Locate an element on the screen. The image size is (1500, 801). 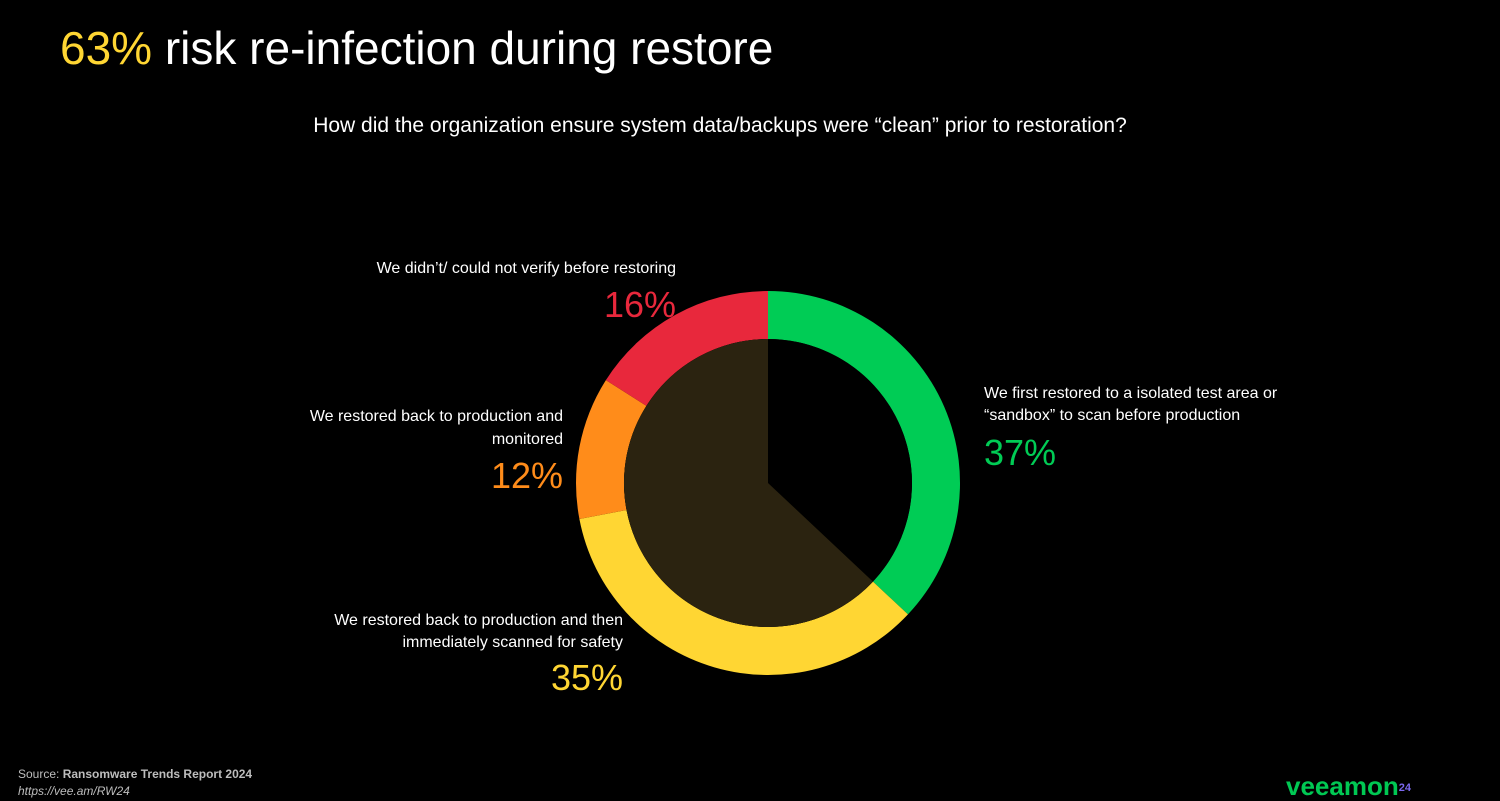
pct-sandbox: 37% is located at coordinates (1020, 452).